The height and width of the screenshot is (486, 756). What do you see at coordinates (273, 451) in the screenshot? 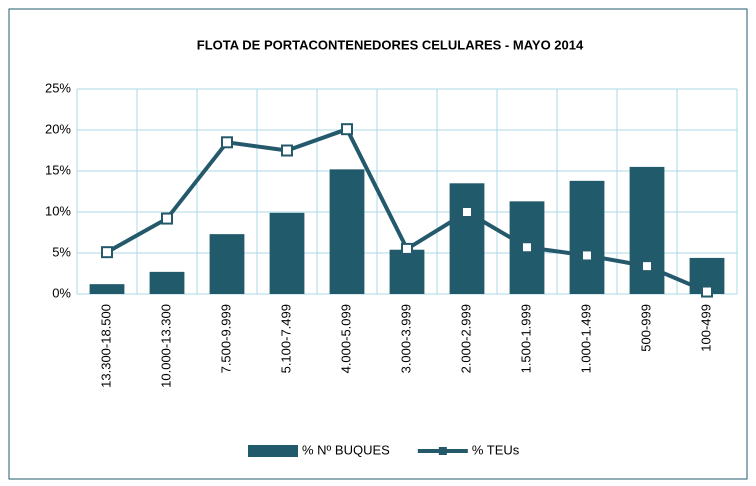
I see `legend-swatch` at bounding box center [273, 451].